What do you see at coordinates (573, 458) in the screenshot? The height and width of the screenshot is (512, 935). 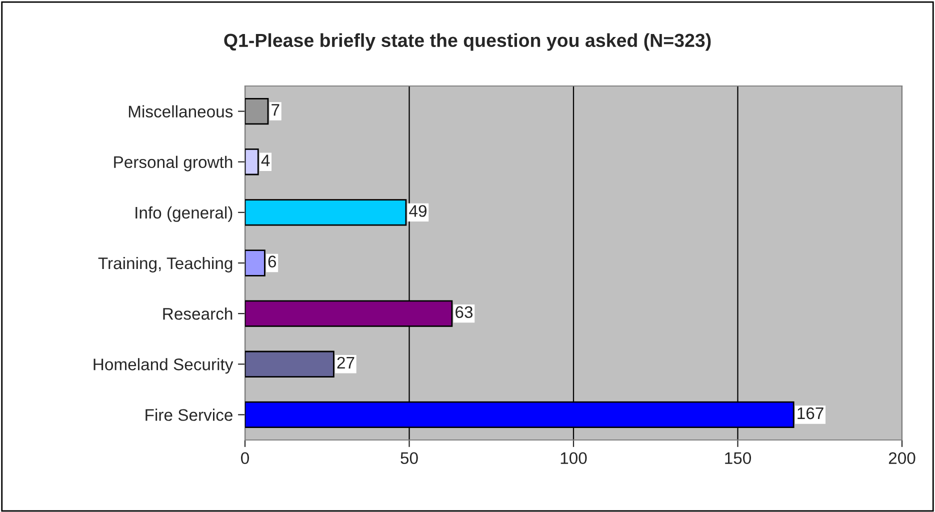 I see `x-tick-label: 100` at bounding box center [573, 458].